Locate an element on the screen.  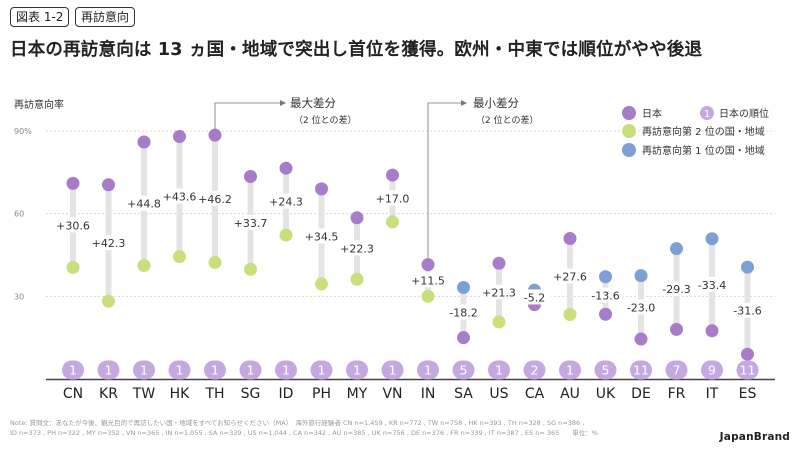
rank-badge-label-id: 1 is located at coordinates (286, 370).